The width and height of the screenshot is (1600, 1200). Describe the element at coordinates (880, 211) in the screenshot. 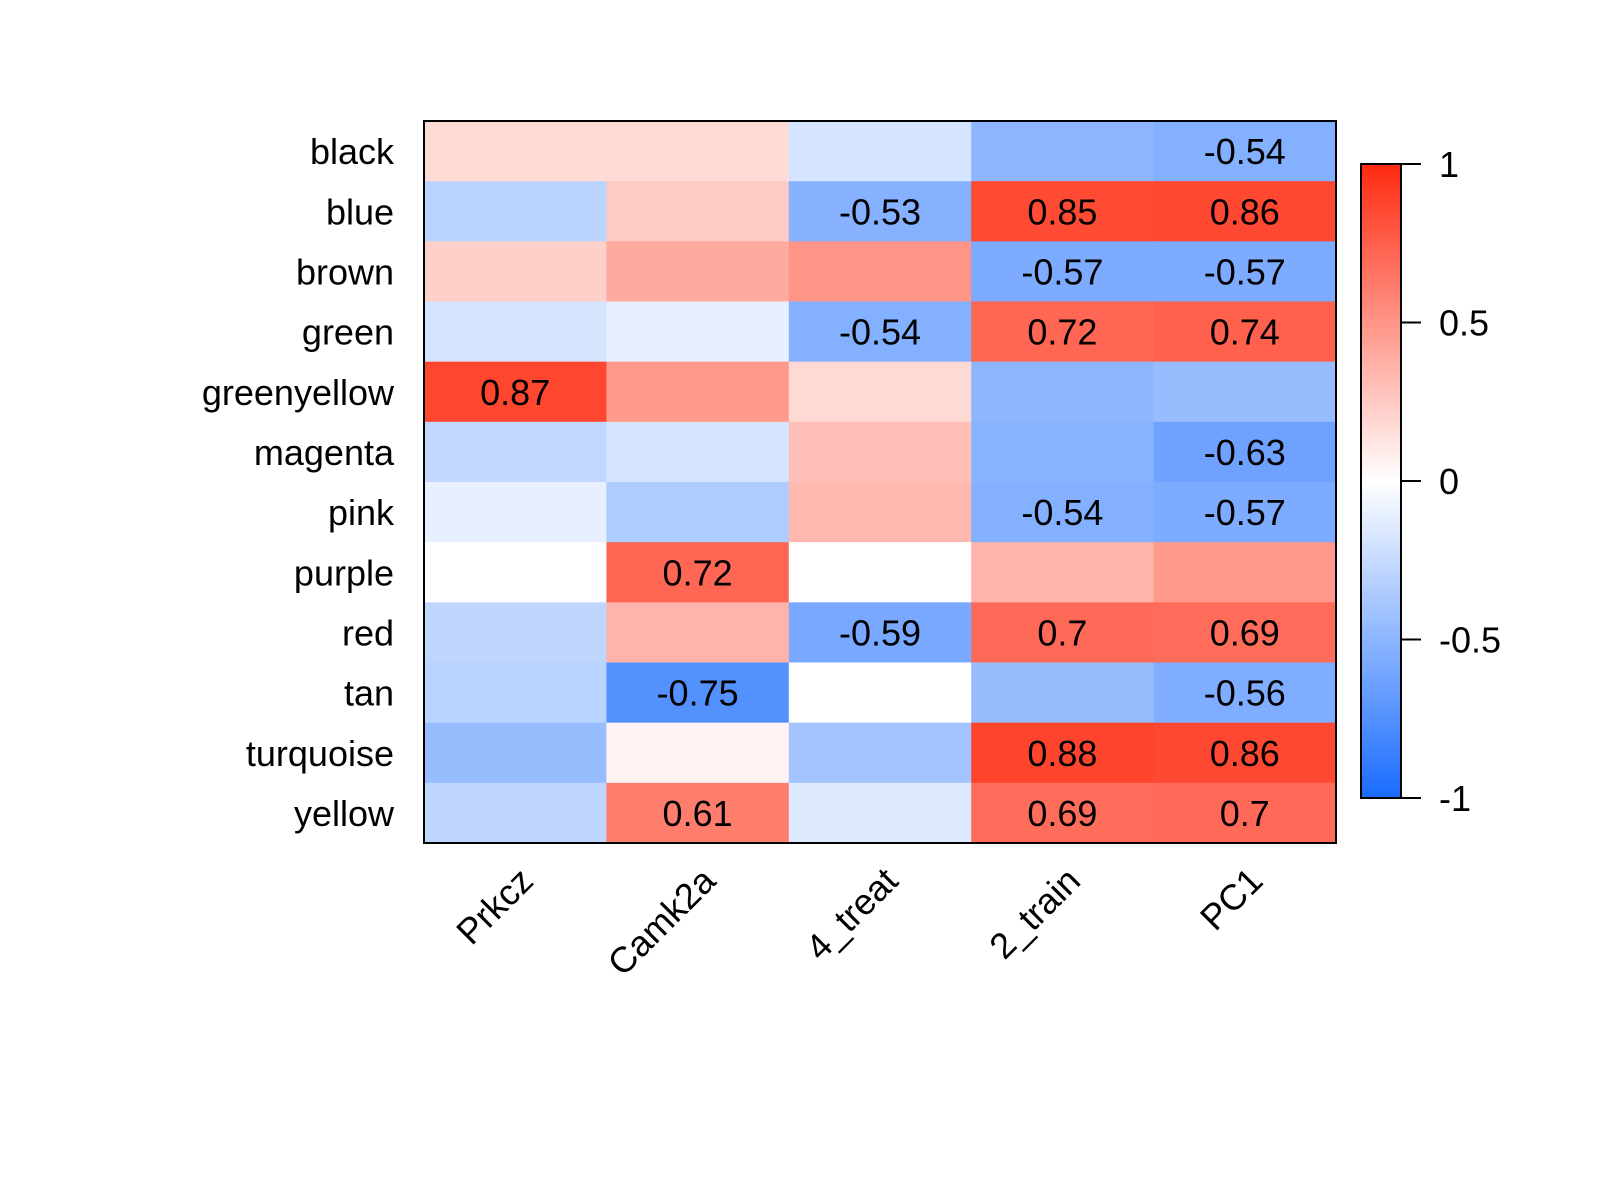

I see `cell-value-label: -0.53` at that location.